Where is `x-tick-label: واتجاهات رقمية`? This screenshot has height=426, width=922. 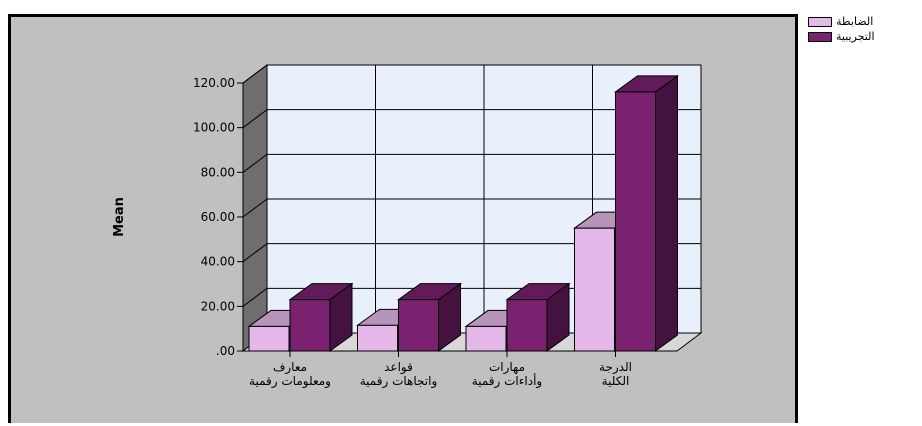
x-tick-label: واتجاهات رقمية is located at coordinates (399, 381).